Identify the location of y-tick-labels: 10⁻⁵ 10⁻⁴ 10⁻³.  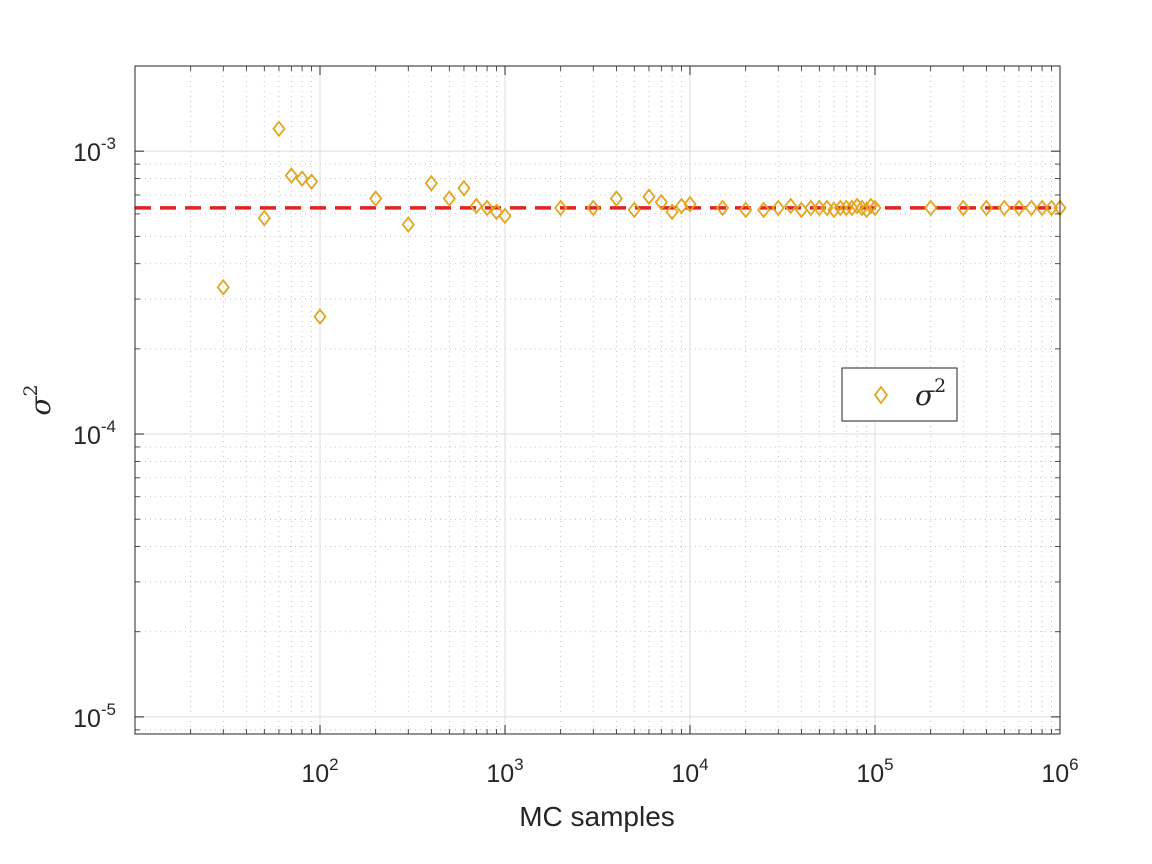
(94, 433).